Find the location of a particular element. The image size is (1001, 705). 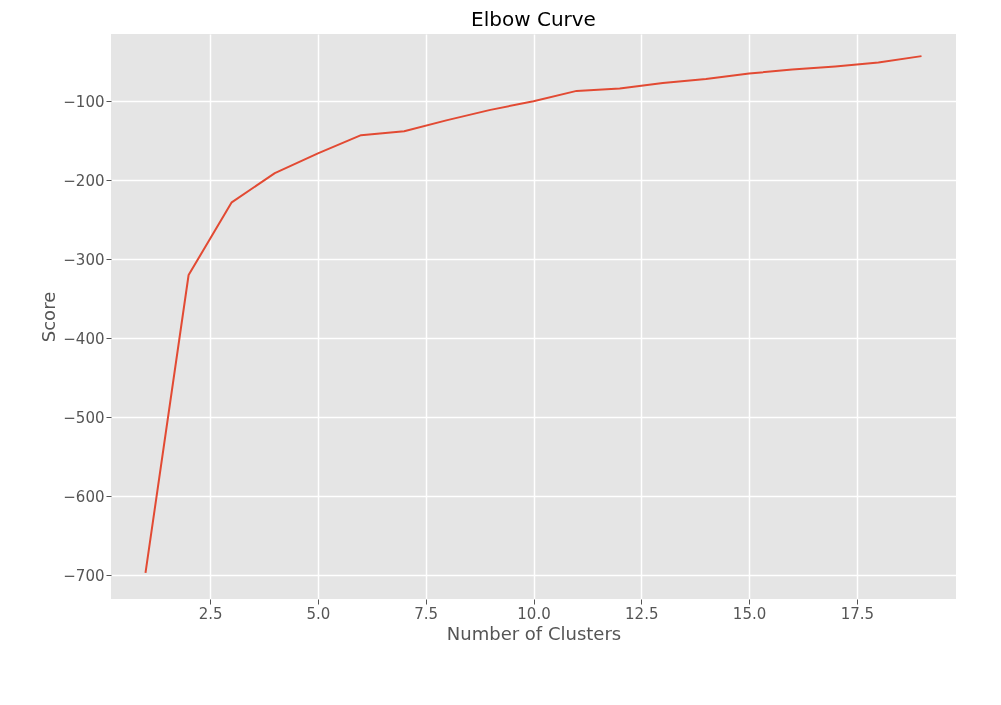

x-tick-label: 2.5 is located at coordinates (210, 613).